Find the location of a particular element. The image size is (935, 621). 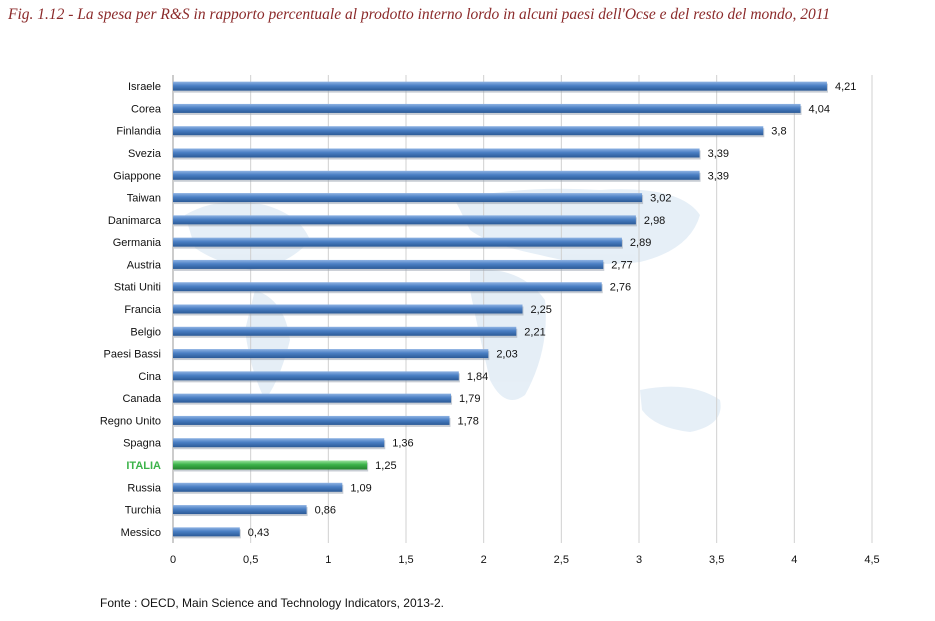

category-label: Germania is located at coordinates (137, 243).